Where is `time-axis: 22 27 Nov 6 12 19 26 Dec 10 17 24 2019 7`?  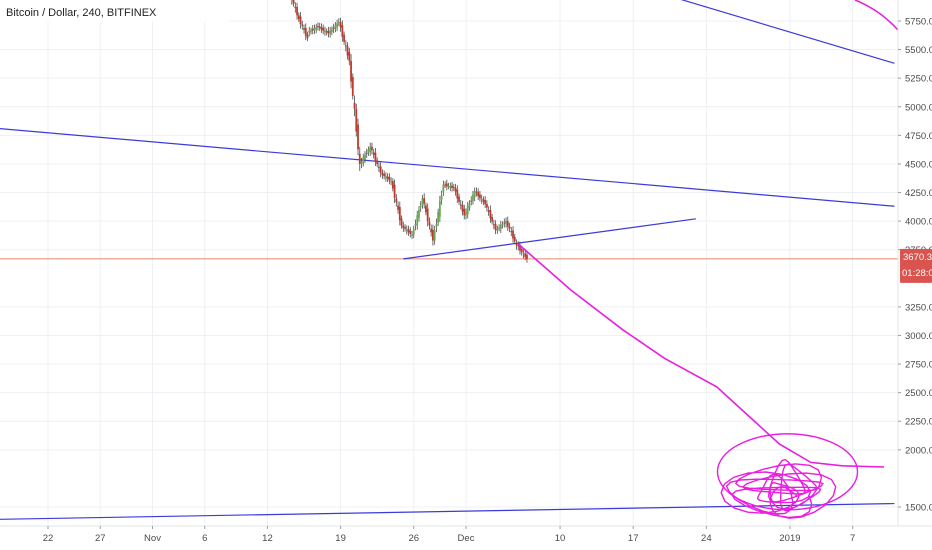
time-axis: 22 27 Nov 6 12 19 26 Dec 10 17 24 2019 7 is located at coordinates (449, 535).